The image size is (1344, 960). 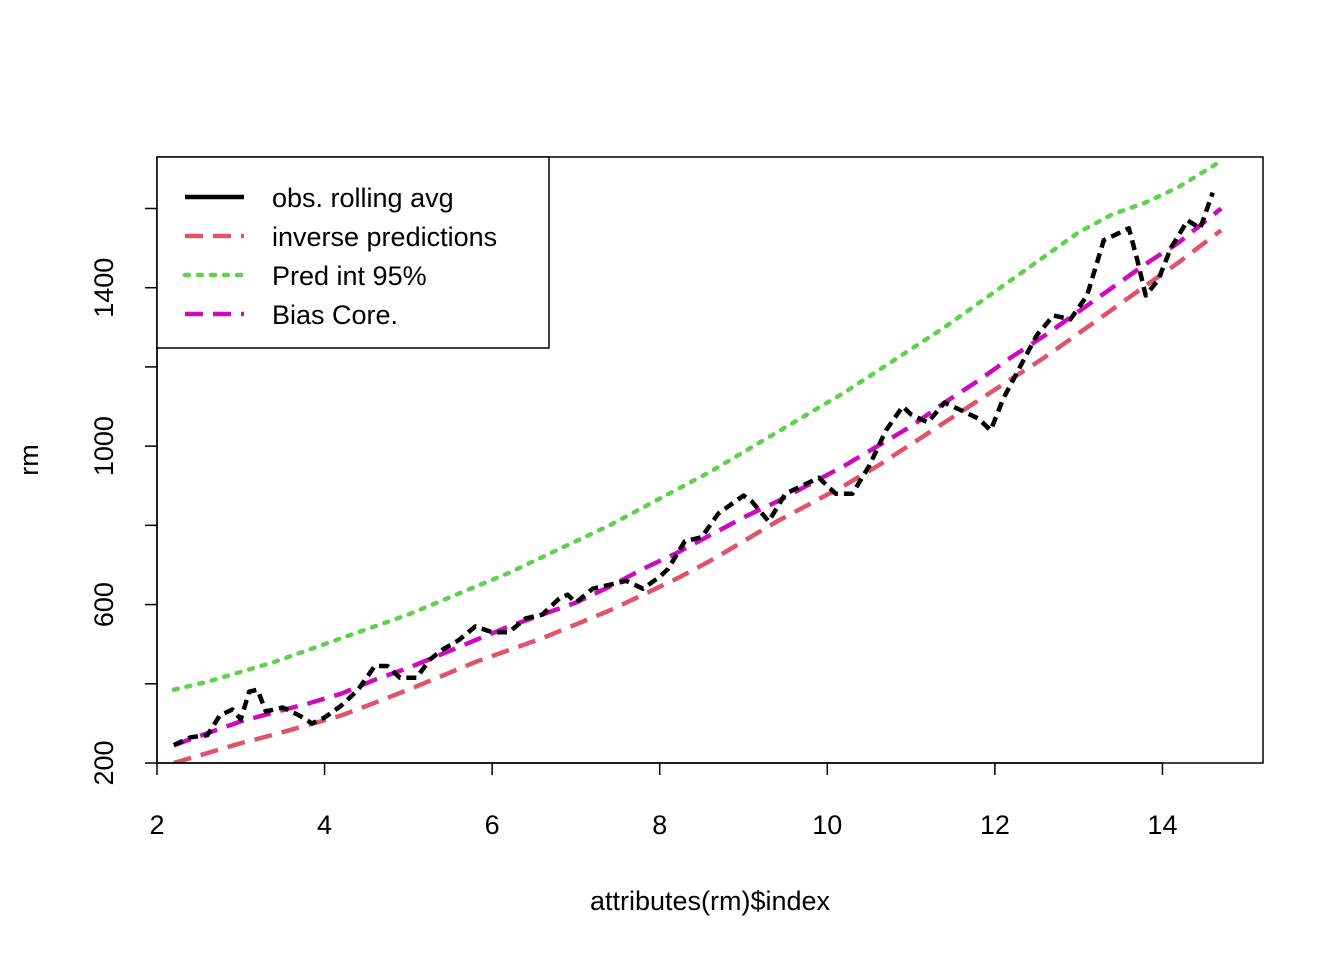 What do you see at coordinates (384, 237) in the screenshot?
I see `legend-label: inverse predictions` at bounding box center [384, 237].